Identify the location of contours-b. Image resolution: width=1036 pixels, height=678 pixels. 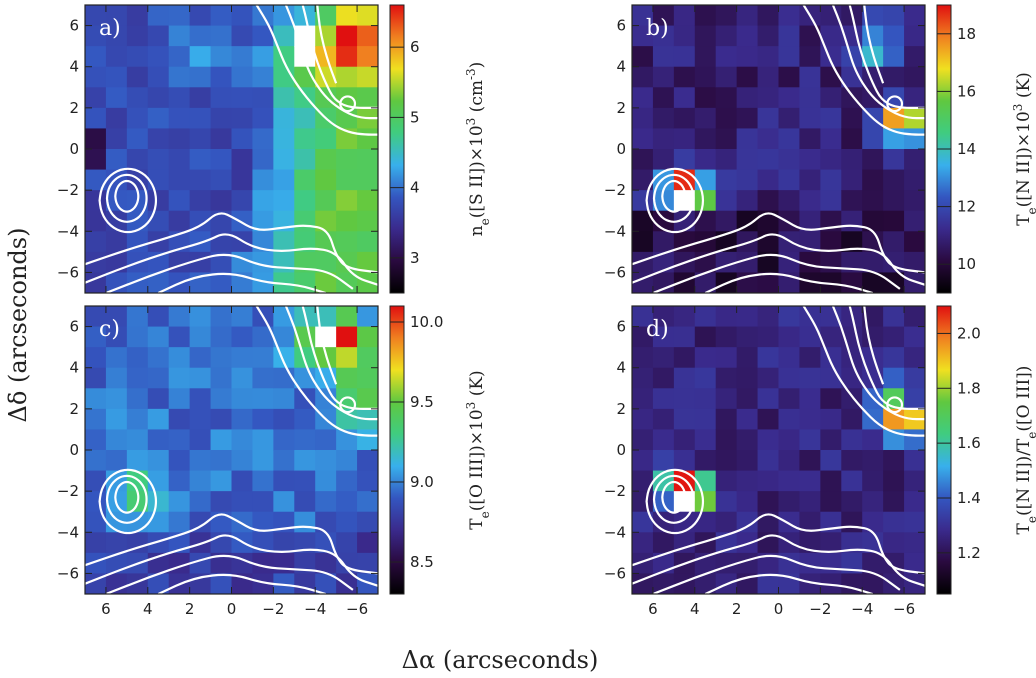
(778, 149).